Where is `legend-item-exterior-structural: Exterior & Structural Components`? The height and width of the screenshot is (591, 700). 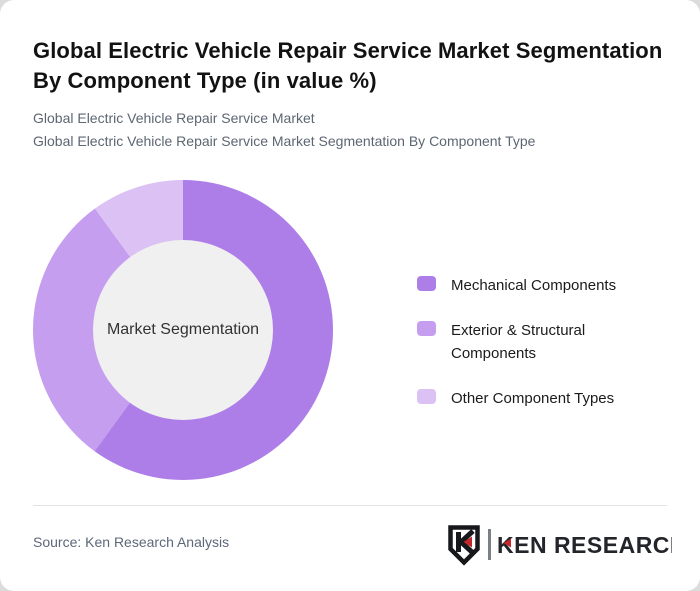 legend-item-exterior-structural: Exterior & Structural Components is located at coordinates (542, 342).